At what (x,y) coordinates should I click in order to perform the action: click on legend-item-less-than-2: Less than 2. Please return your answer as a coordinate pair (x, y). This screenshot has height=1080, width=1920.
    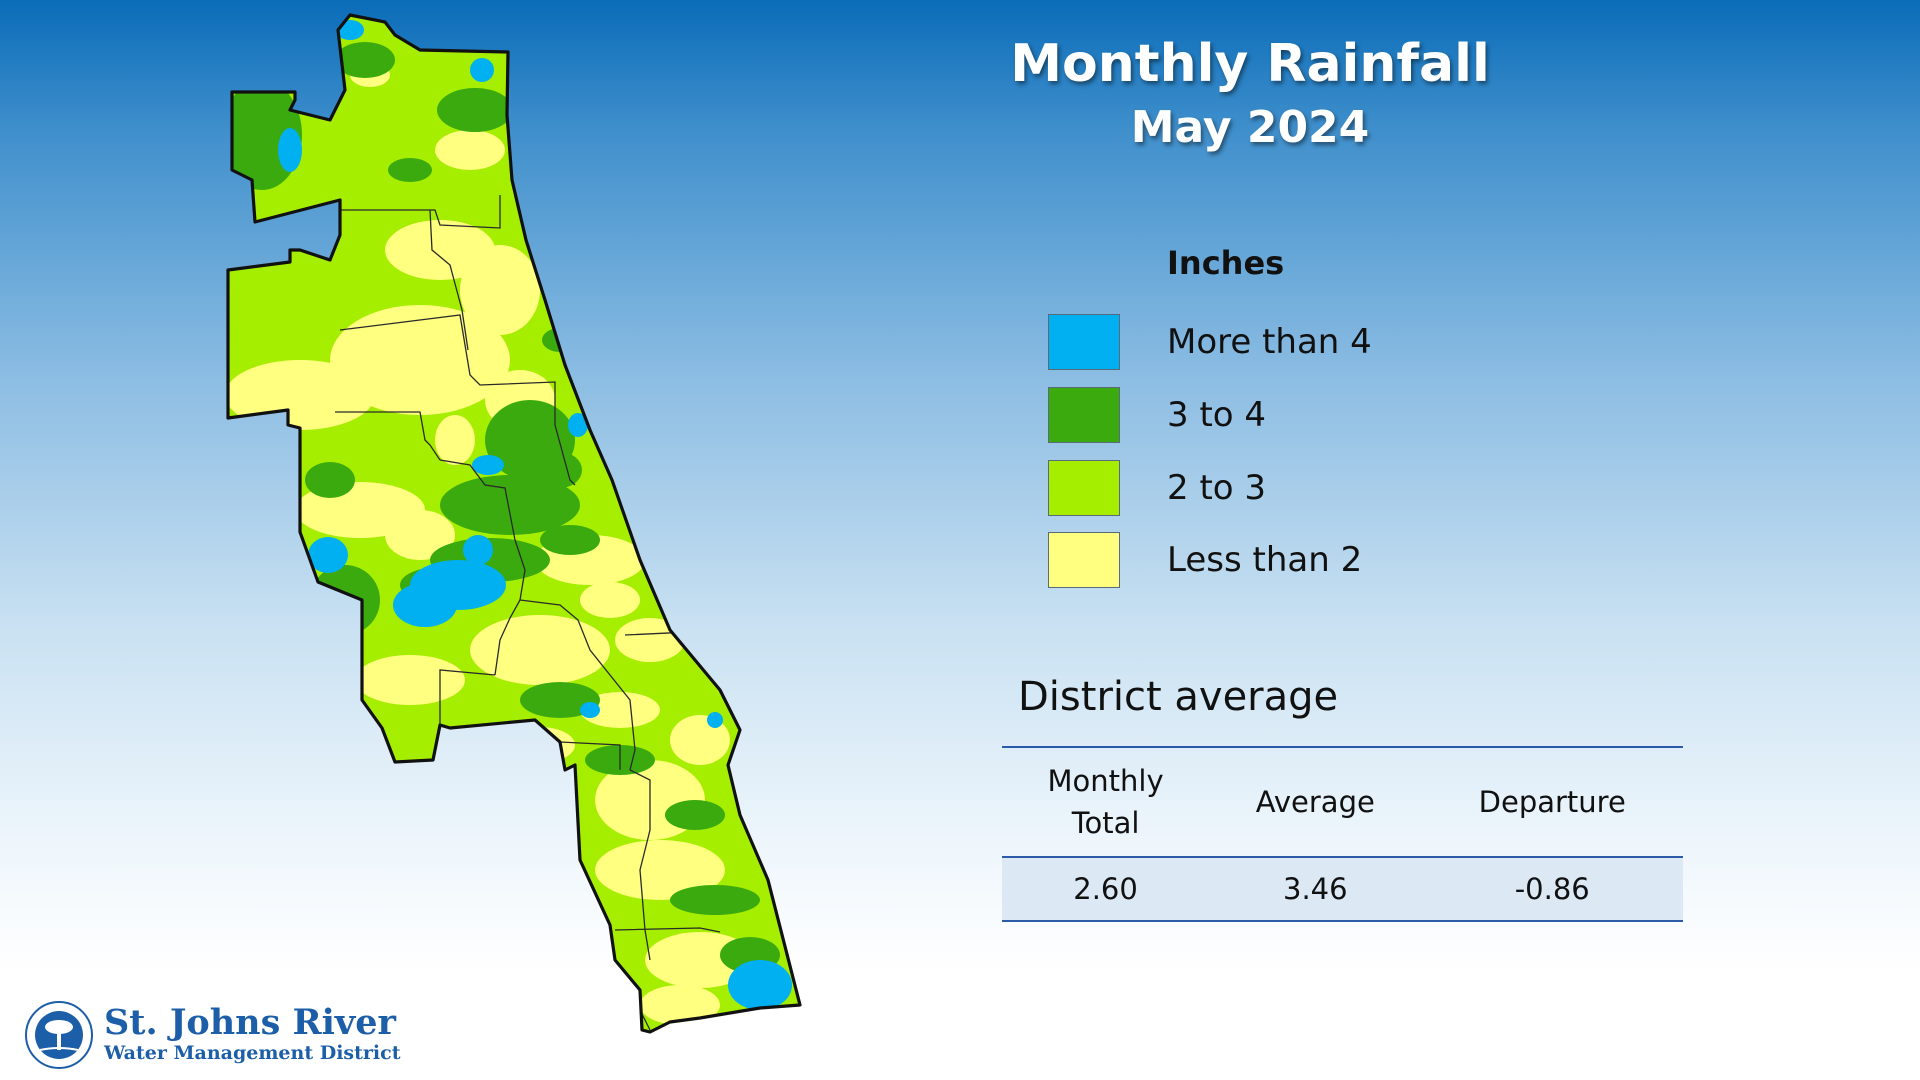
    Looking at the image, I should click on (1205, 560).